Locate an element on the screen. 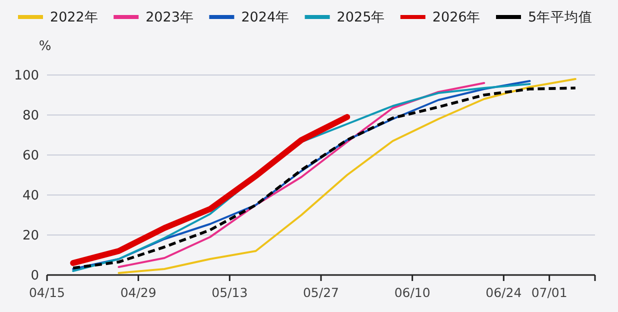 The height and width of the screenshot is (312, 618). y-tick-label: 100 is located at coordinates (26, 76).